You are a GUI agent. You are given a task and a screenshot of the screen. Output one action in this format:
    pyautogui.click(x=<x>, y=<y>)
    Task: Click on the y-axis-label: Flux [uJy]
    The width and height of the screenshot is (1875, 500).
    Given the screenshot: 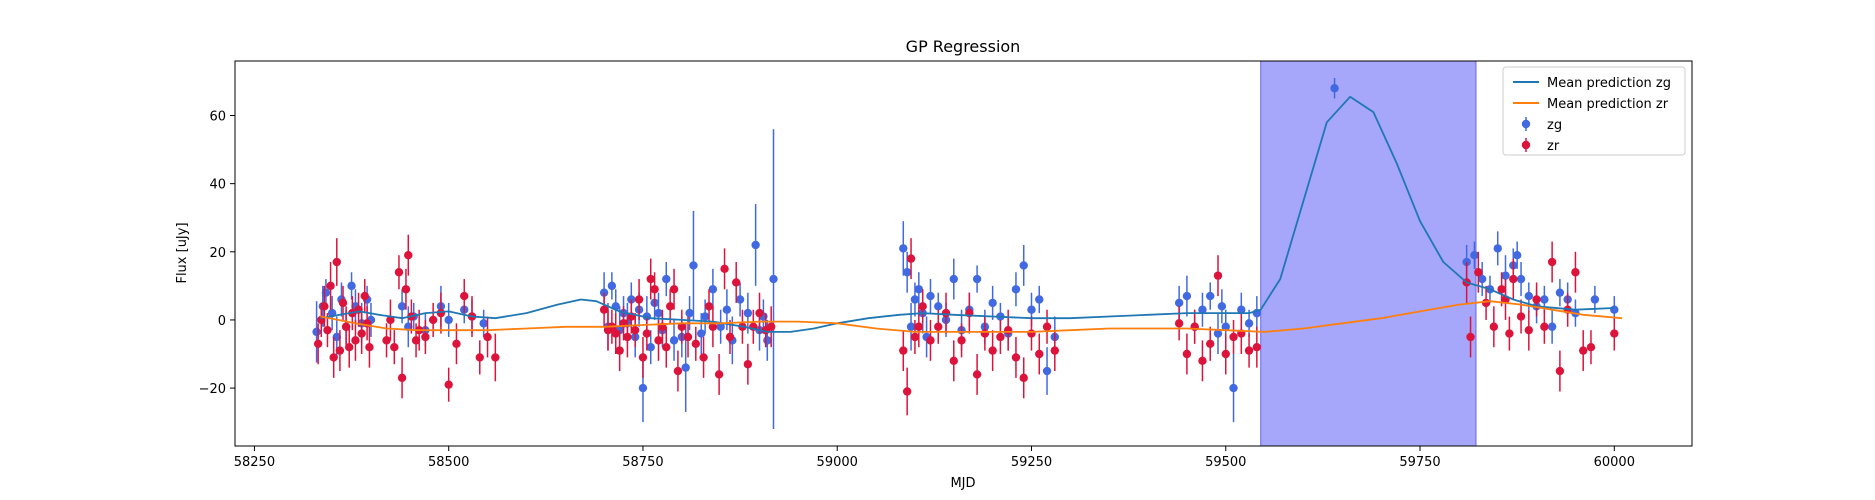 What is the action you would take?
    pyautogui.click(x=182, y=252)
    